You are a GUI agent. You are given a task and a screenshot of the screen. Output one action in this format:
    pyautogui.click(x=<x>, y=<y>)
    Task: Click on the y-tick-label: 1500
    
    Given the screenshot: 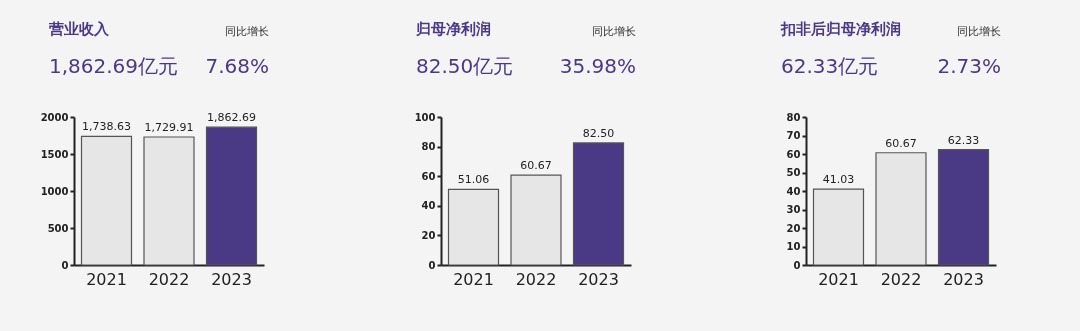 What is the action you would take?
    pyautogui.click(x=54, y=154)
    